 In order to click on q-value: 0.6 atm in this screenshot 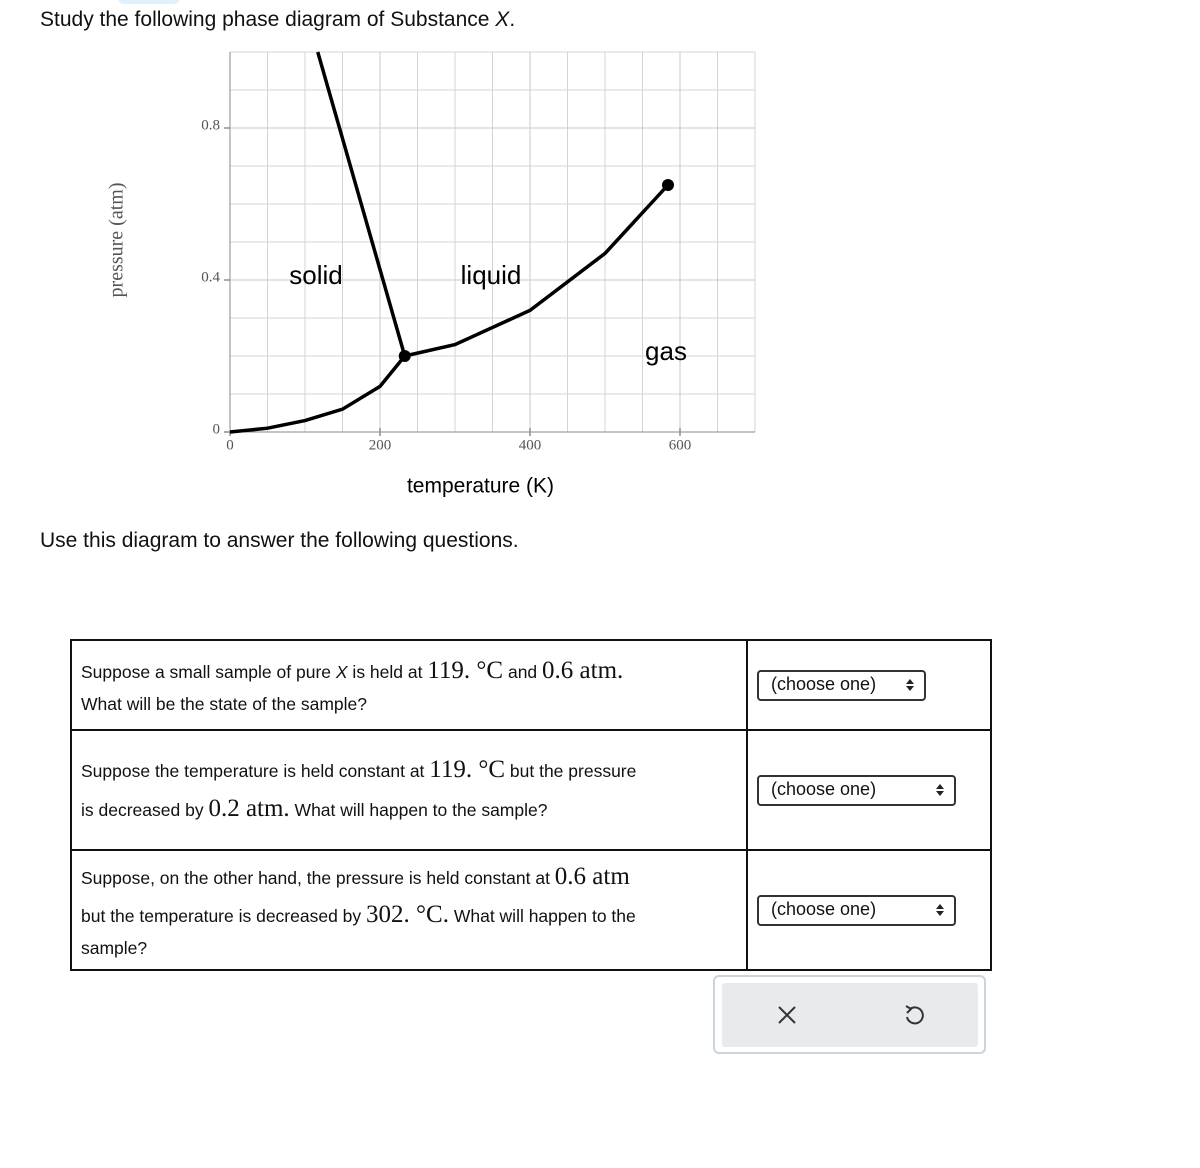, I will do `click(592, 876)`.